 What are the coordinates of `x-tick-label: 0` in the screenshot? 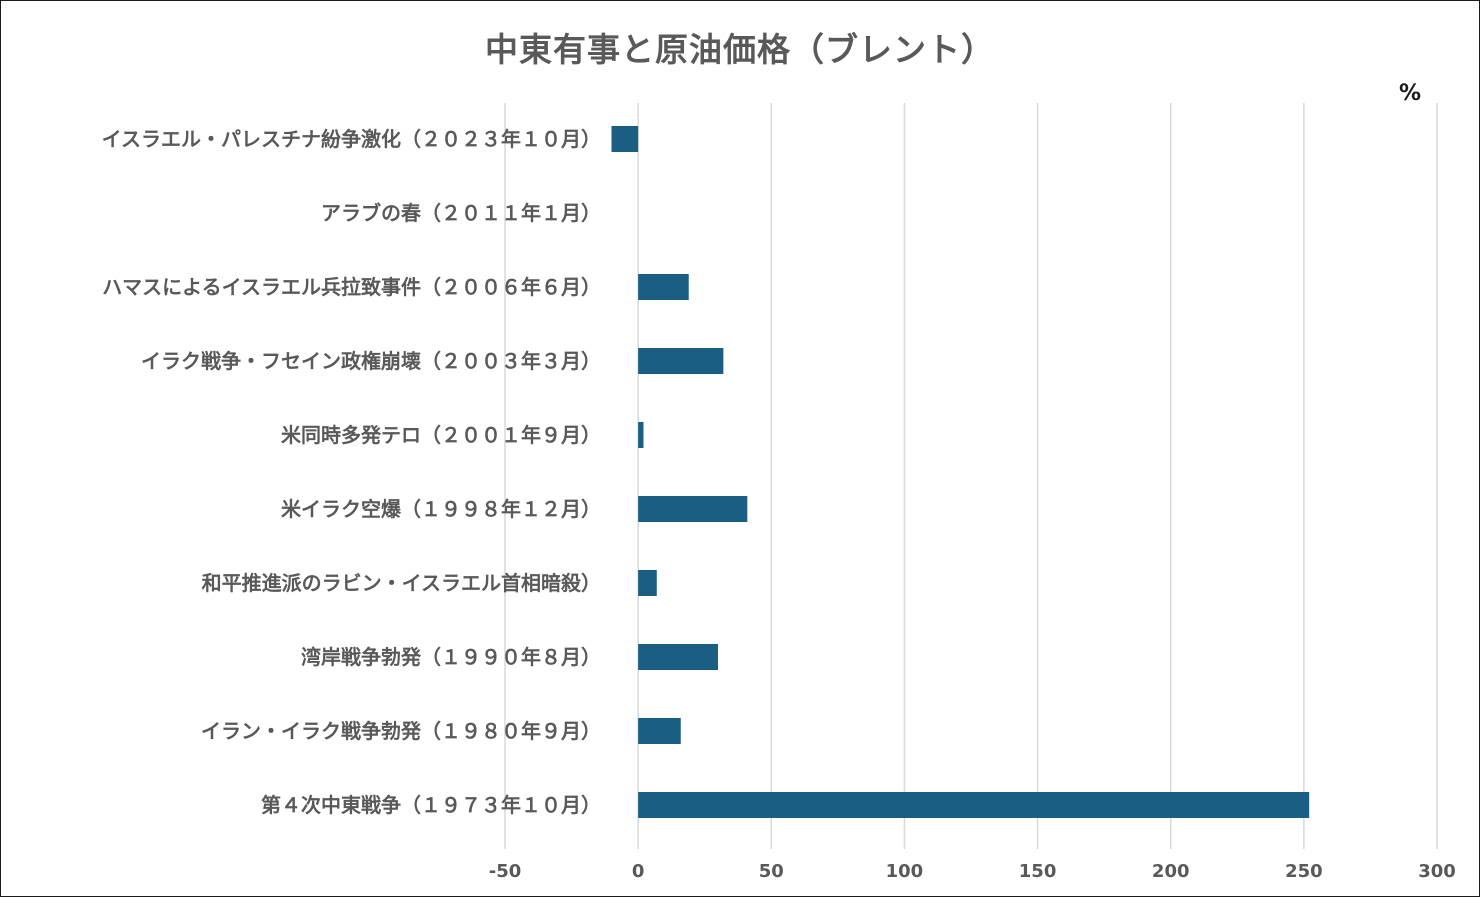 It's located at (638, 871).